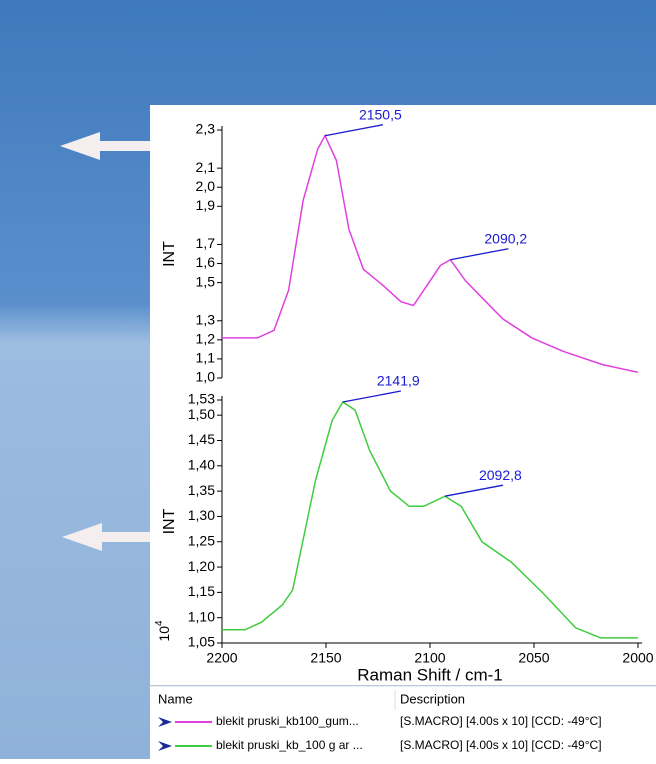  Describe the element at coordinates (201, 399) in the screenshot. I see `y-tick-label: 1,53` at that location.